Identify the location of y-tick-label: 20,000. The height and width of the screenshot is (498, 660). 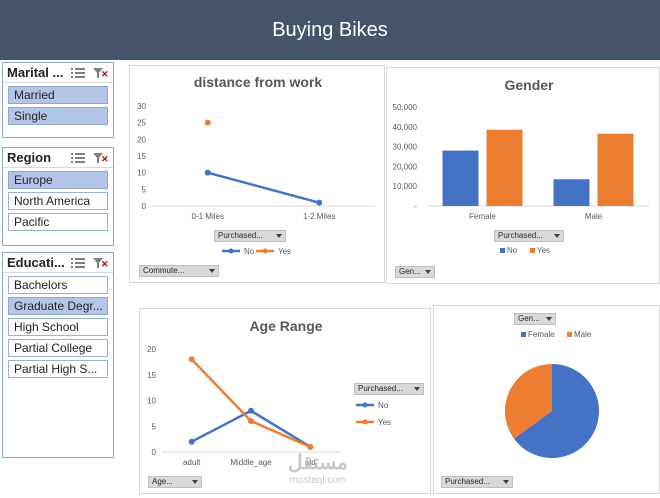
(405, 166).